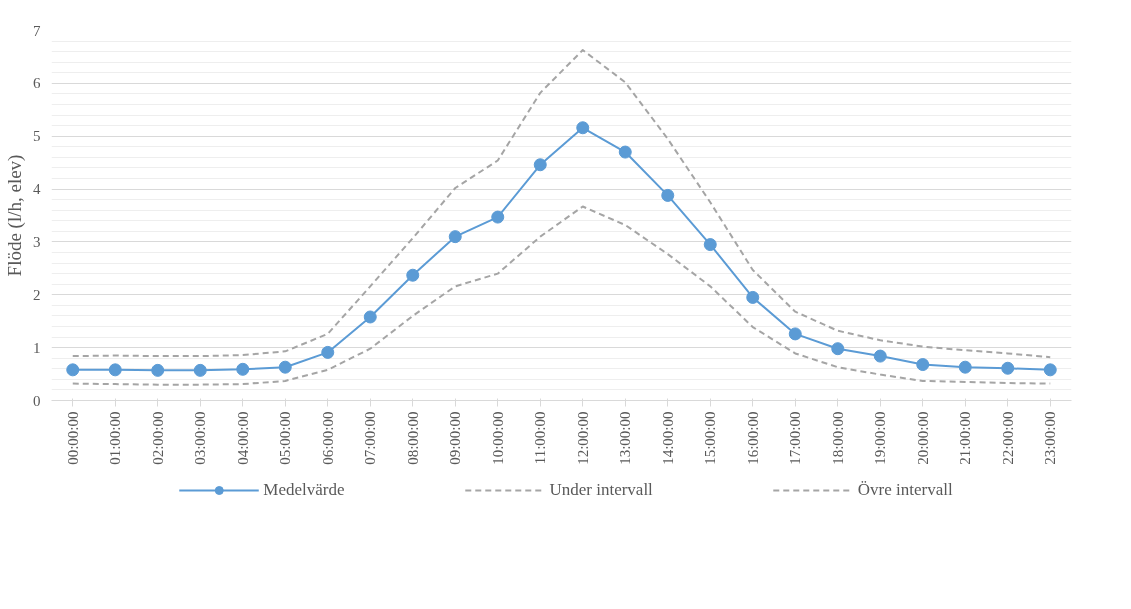 The height and width of the screenshot is (609, 1131). Describe the element at coordinates (72, 438) in the screenshot. I see `x-tick-label: 00:00:00` at that location.